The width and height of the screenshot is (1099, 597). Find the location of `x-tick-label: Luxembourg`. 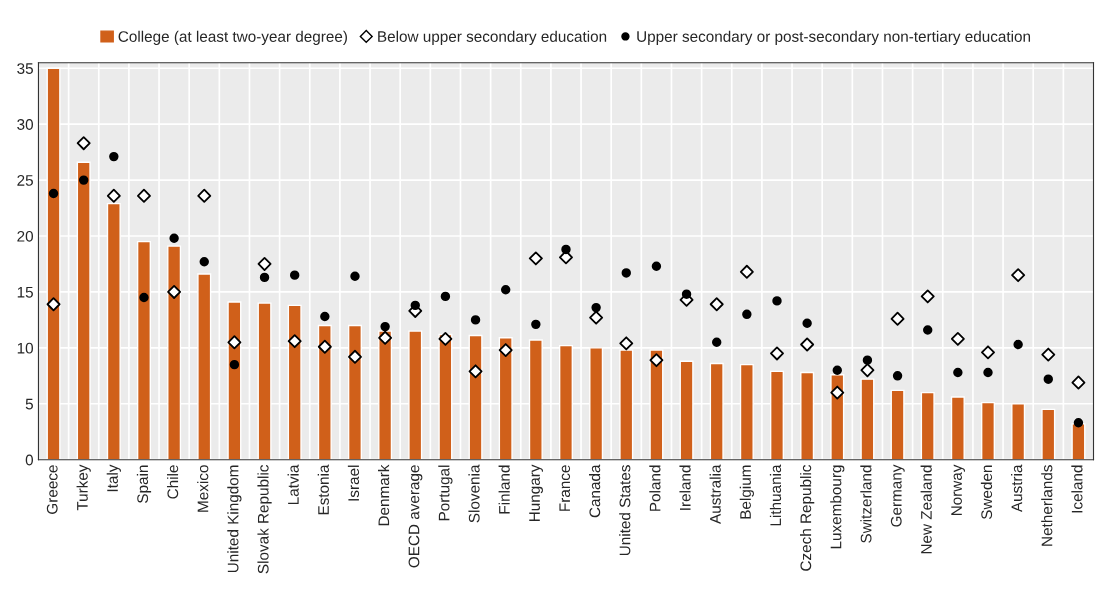

x-tick-label: Luxembourg is located at coordinates (837, 507).